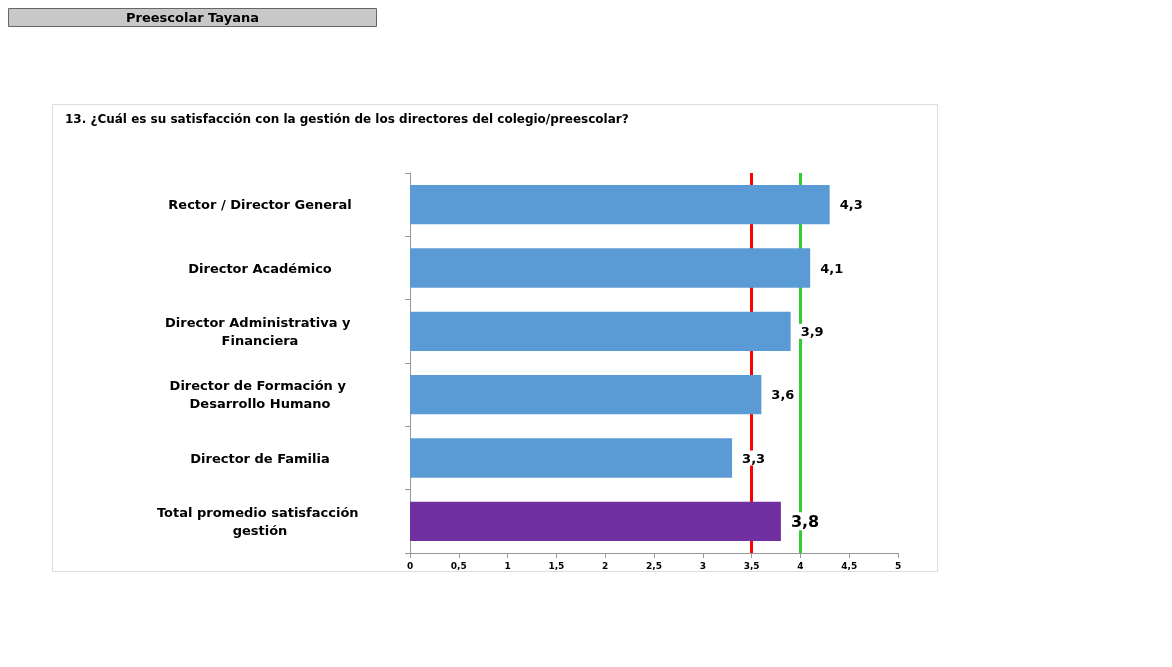  I want to click on x-tick-label: 1,5, so click(556, 565).